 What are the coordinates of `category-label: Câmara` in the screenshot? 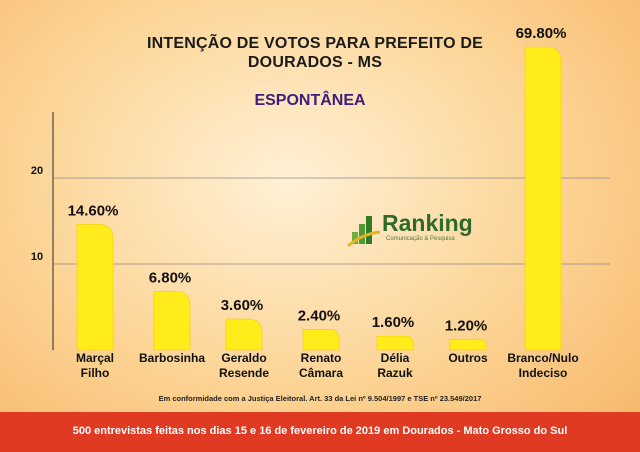 It's located at (321, 373).